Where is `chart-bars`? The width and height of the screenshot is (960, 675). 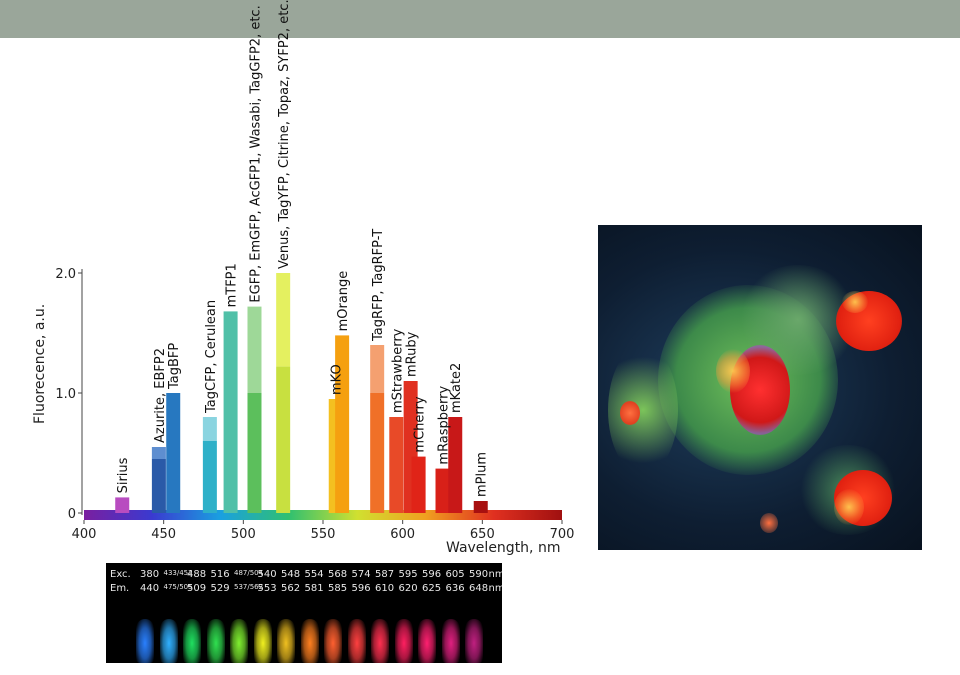 chart-bars is located at coordinates (301, 393).